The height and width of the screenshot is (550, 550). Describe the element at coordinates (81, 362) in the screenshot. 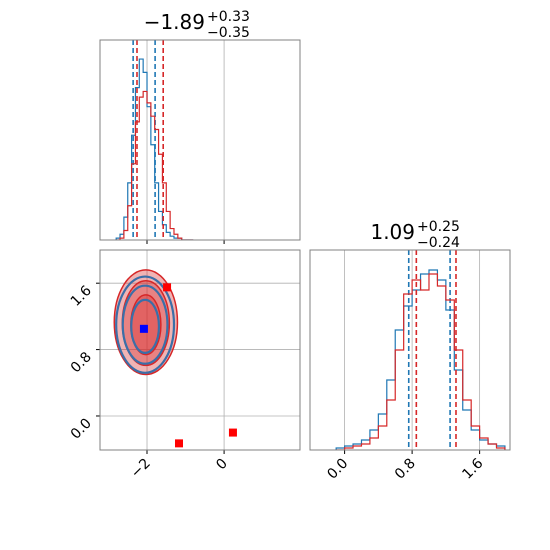

I see `y-tick-label: 0.8` at that location.